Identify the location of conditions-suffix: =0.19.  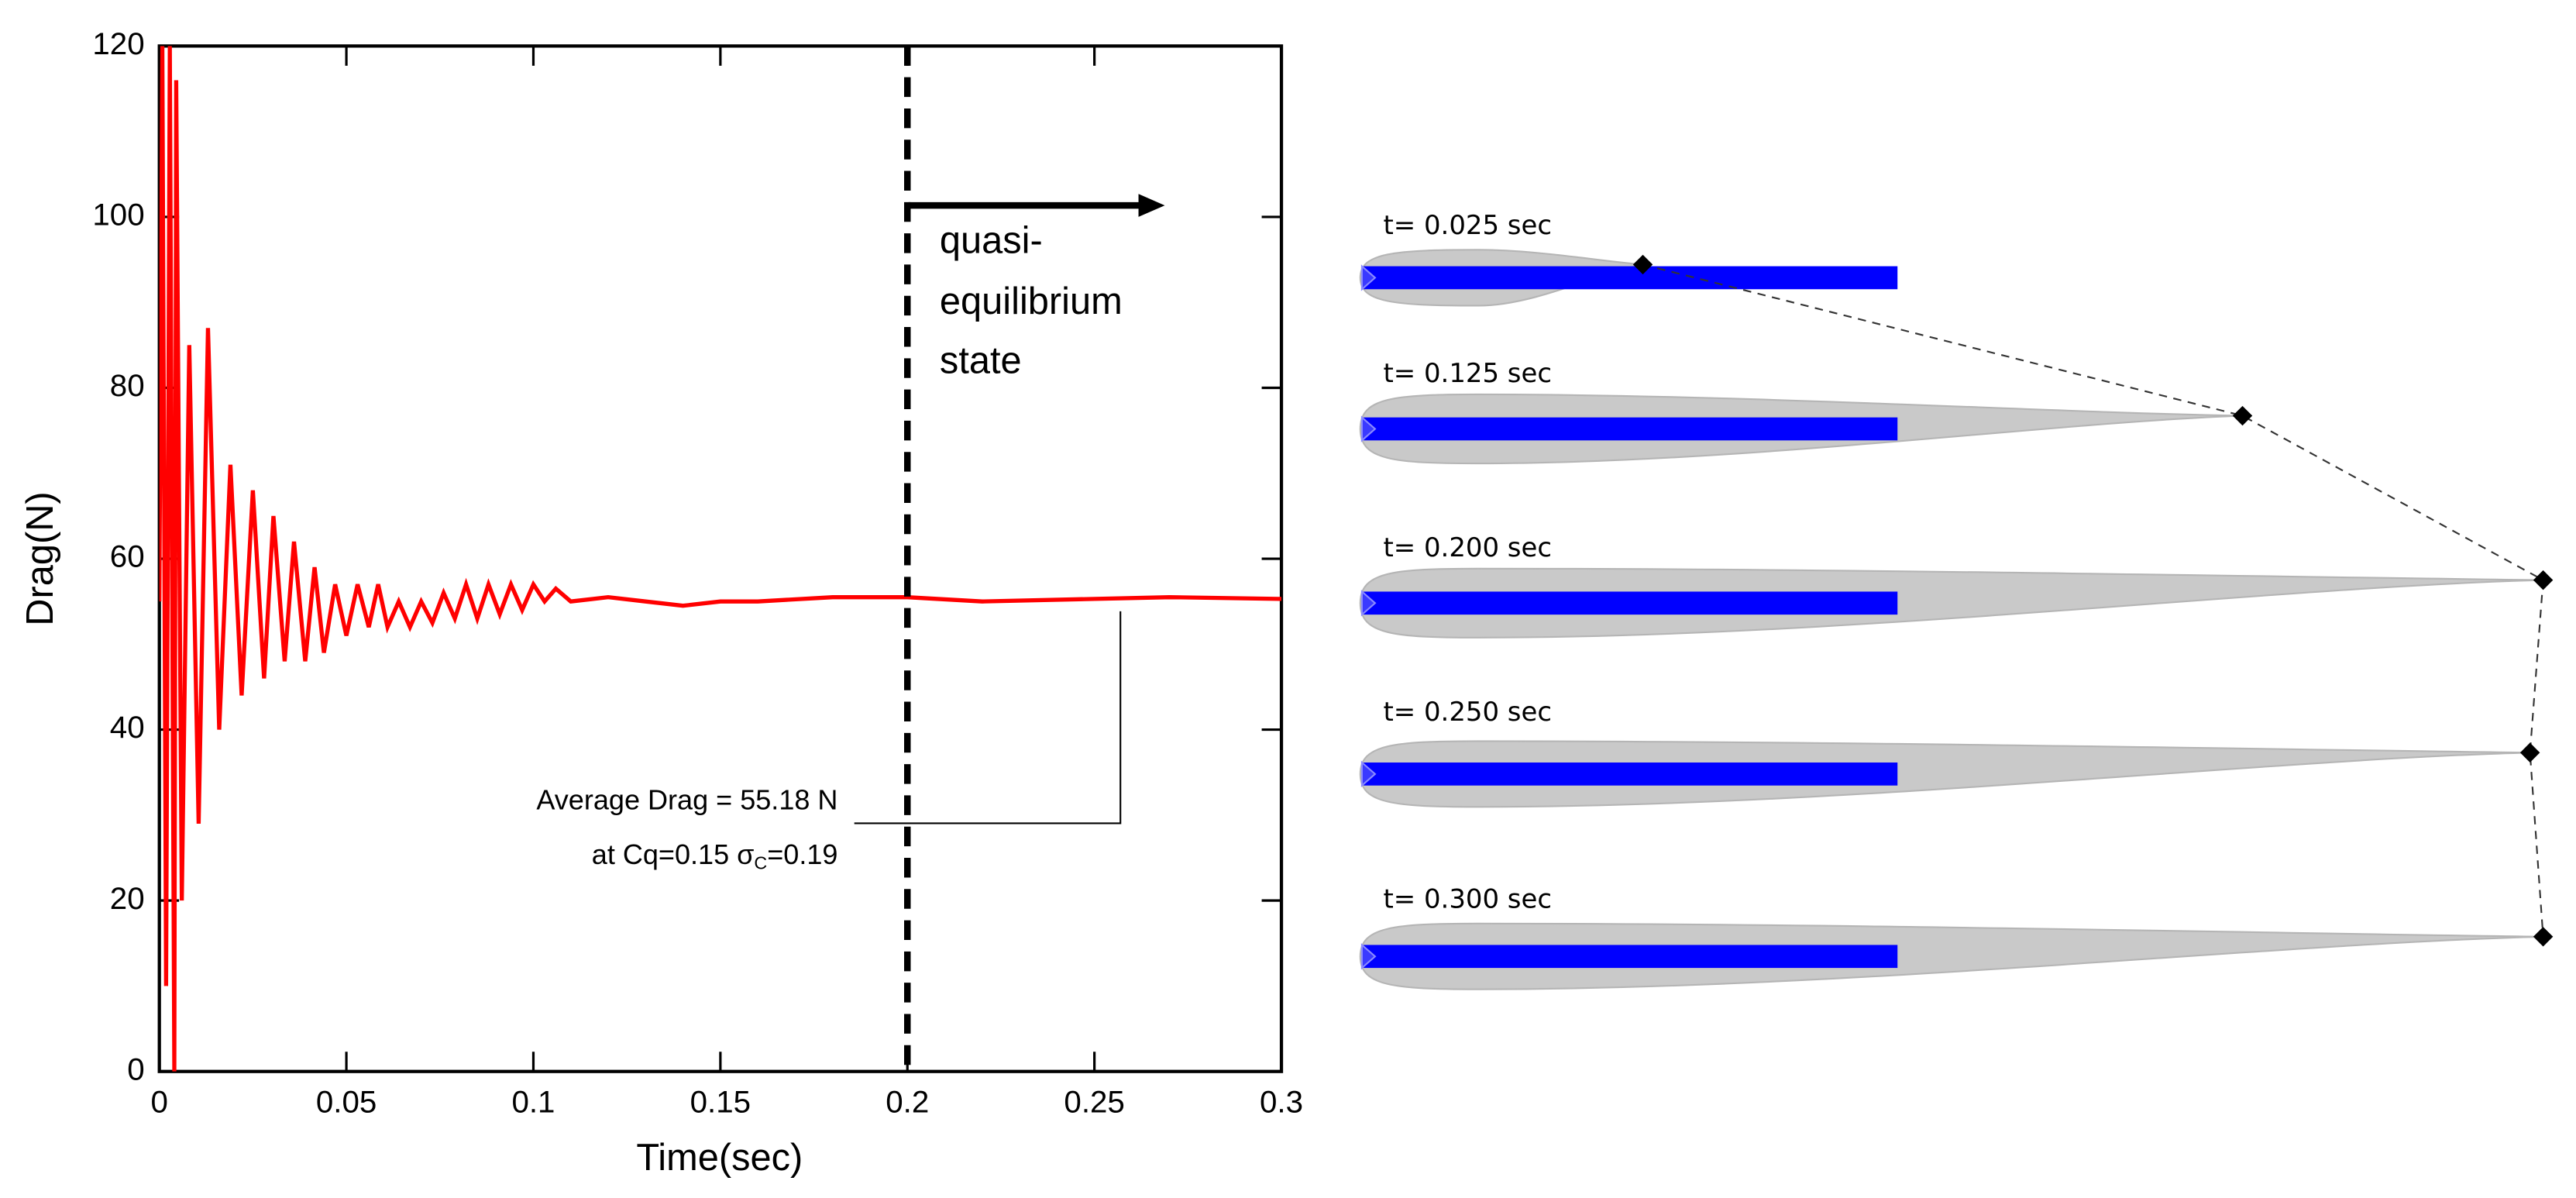
(802, 853).